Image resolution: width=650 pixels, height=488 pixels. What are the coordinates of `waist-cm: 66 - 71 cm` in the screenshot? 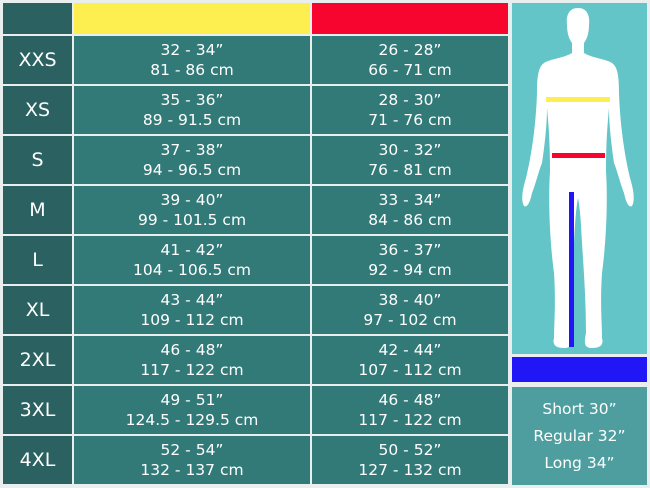 It's located at (410, 70).